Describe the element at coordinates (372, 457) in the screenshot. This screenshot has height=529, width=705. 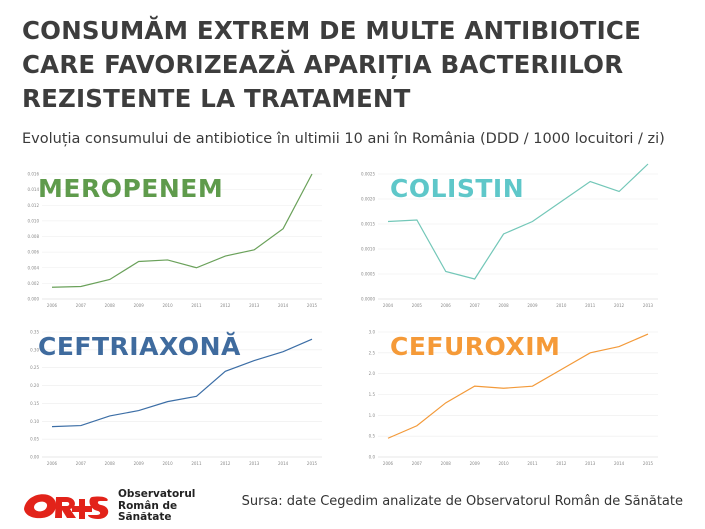
I see `y-tick-label: 0.0` at that location.